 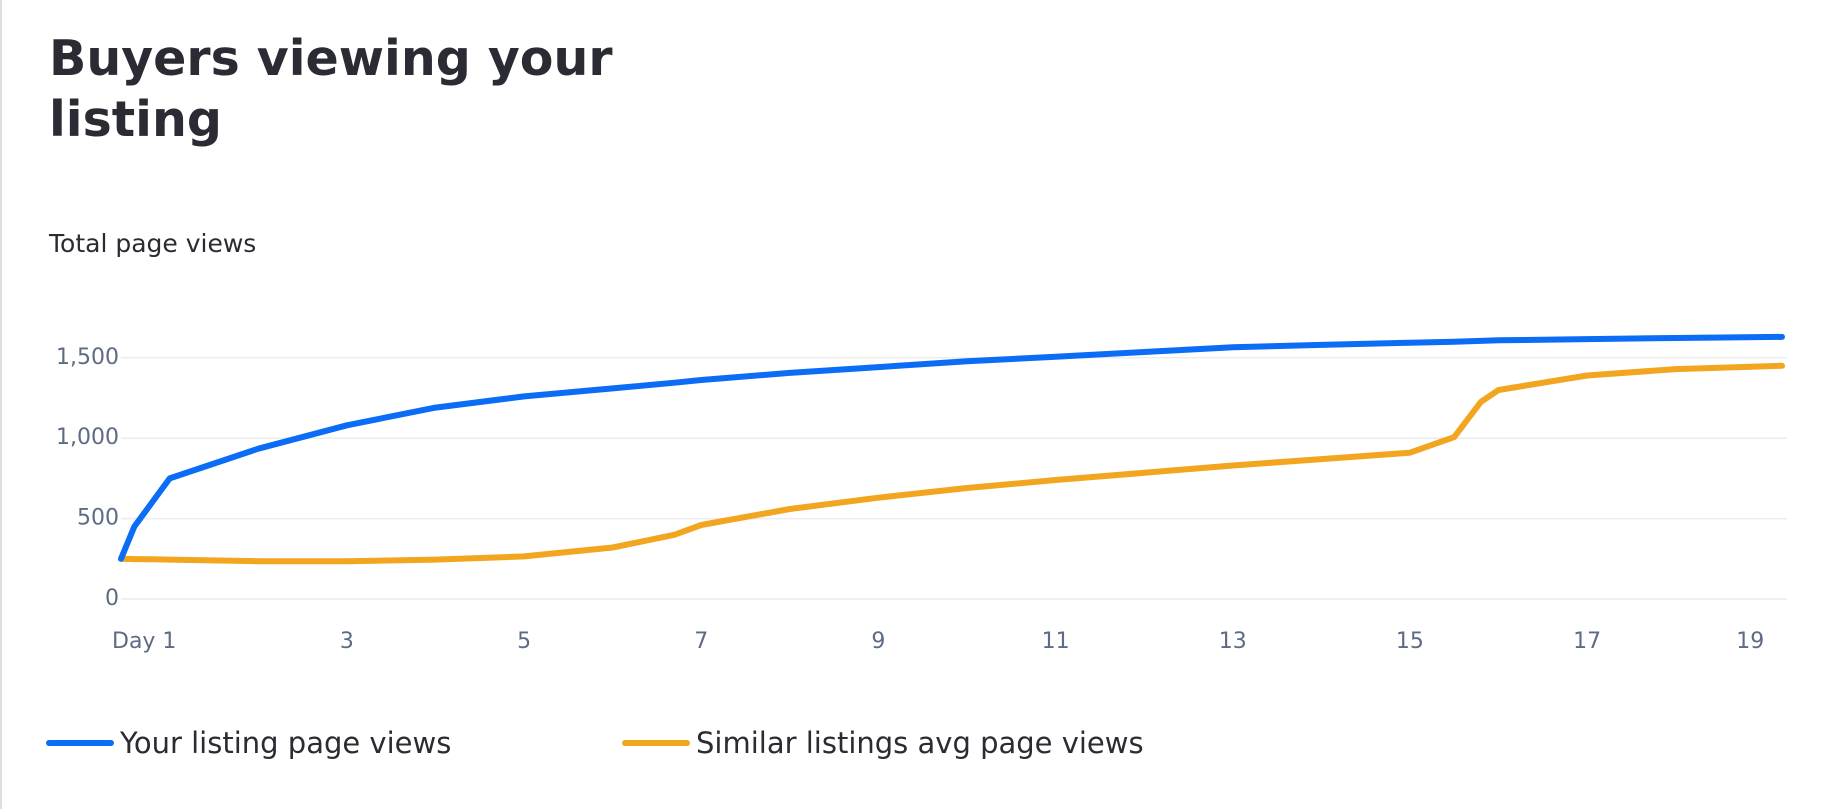 What do you see at coordinates (1587, 641) in the screenshot?
I see `x-tick-label: 17` at bounding box center [1587, 641].